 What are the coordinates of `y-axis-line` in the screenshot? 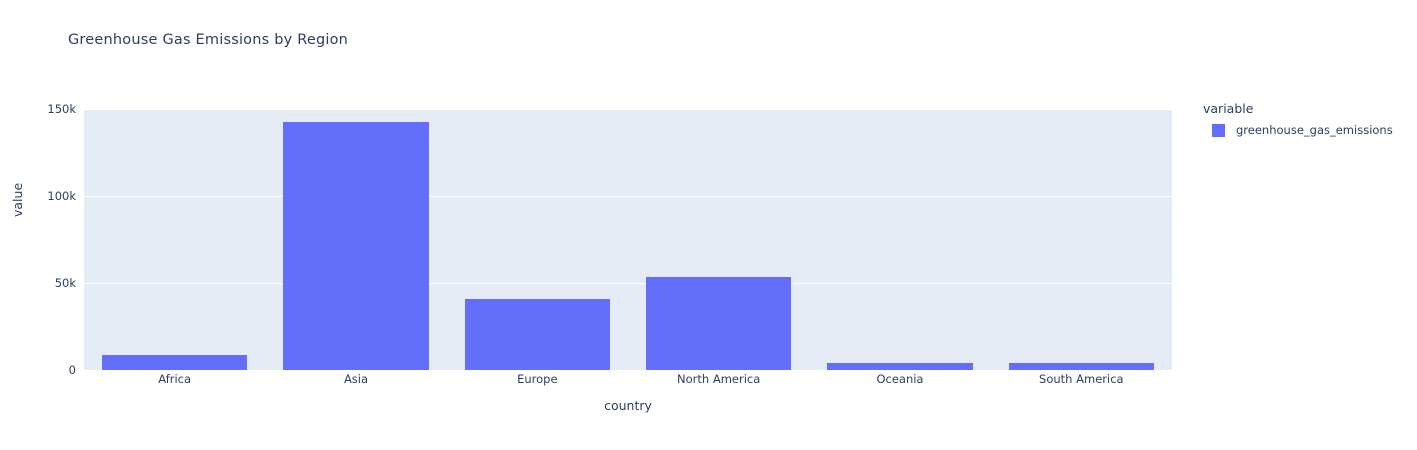 It's located at (83, 240).